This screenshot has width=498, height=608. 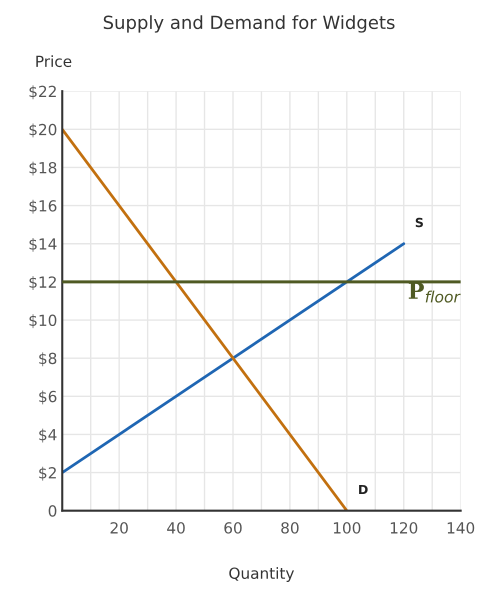 I want to click on y-tick-label: $10, so click(x=42, y=321).